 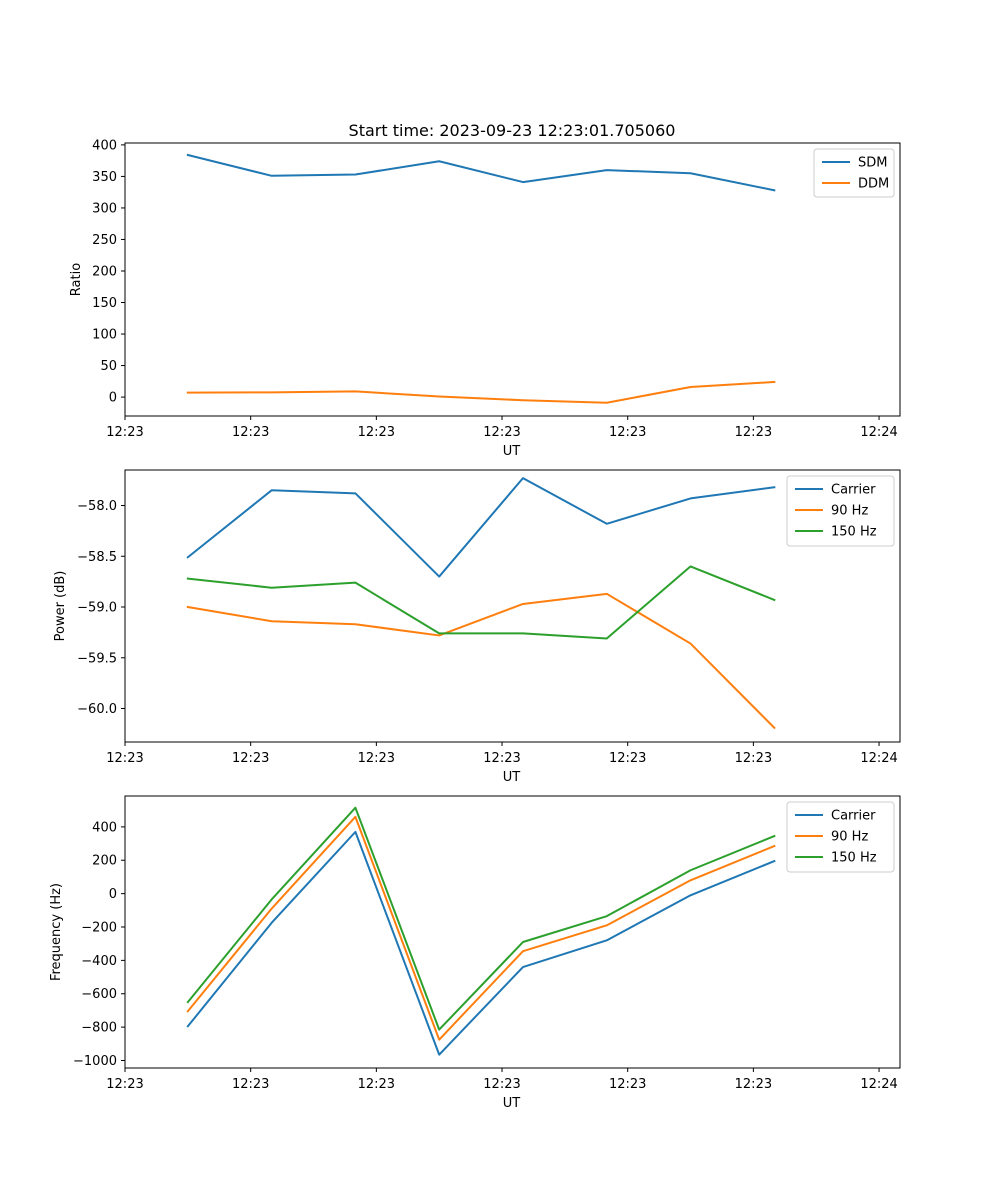 What do you see at coordinates (97, 506) in the screenshot?
I see `y-tick-label: −58.0` at bounding box center [97, 506].